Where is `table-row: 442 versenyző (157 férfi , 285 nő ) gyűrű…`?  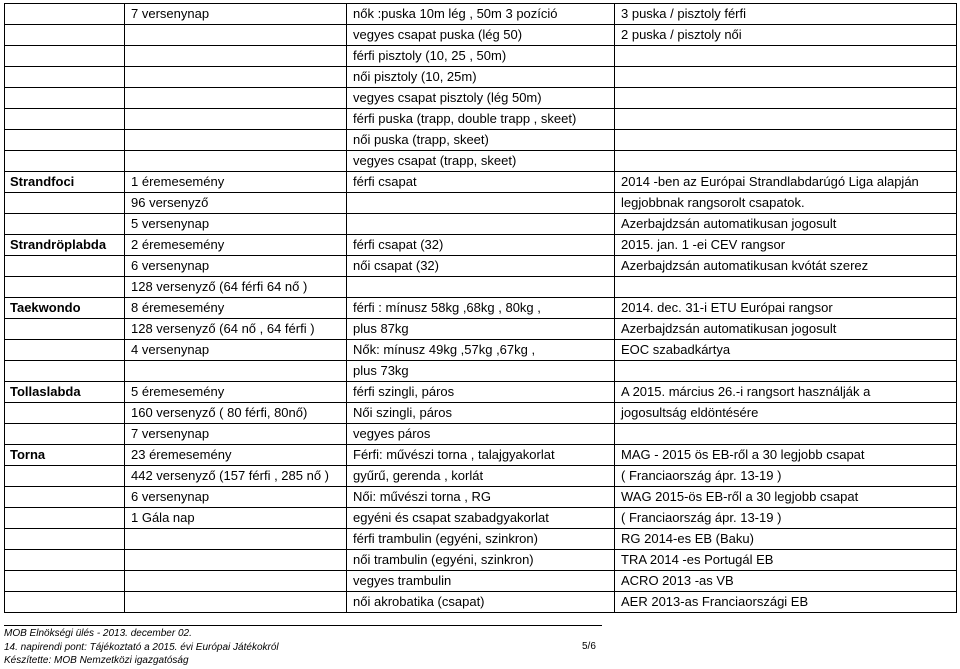
table-row: 442 versenyző (157 férfi , 285 nő ) gyűrű… is located at coordinates (480, 476).